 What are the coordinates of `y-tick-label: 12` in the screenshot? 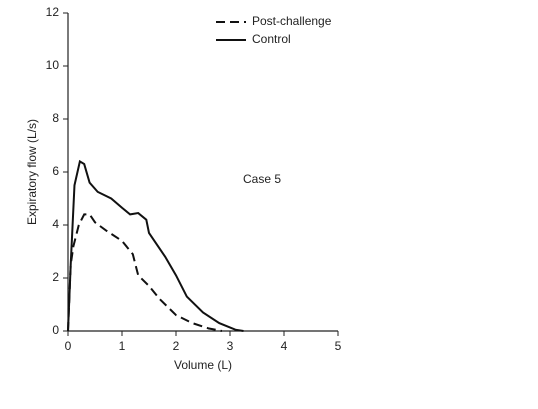 It's located at (53, 12).